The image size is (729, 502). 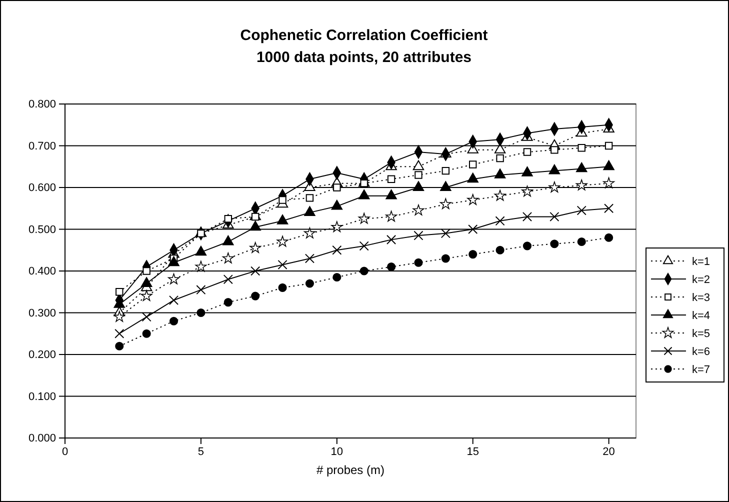 I want to click on y-tick-label: 0.000, so click(x=42, y=438).